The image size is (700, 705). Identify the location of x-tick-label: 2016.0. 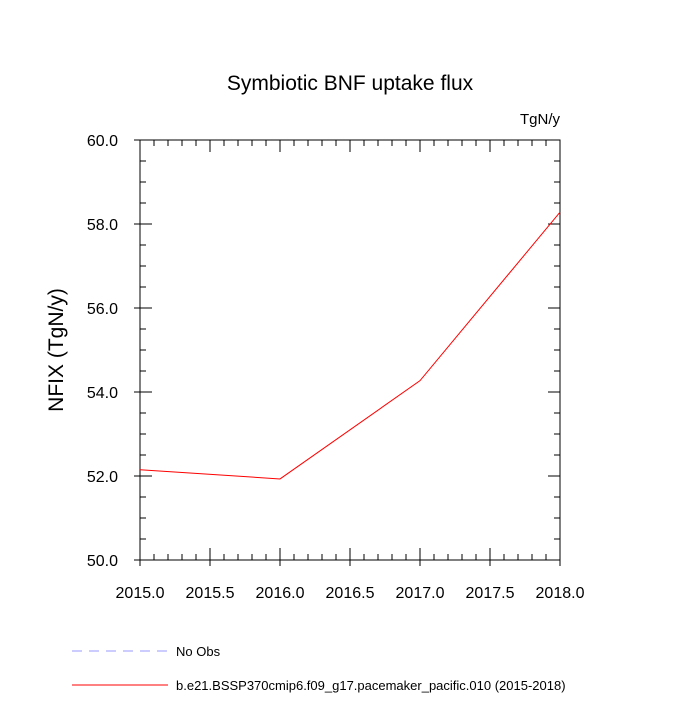
(280, 593).